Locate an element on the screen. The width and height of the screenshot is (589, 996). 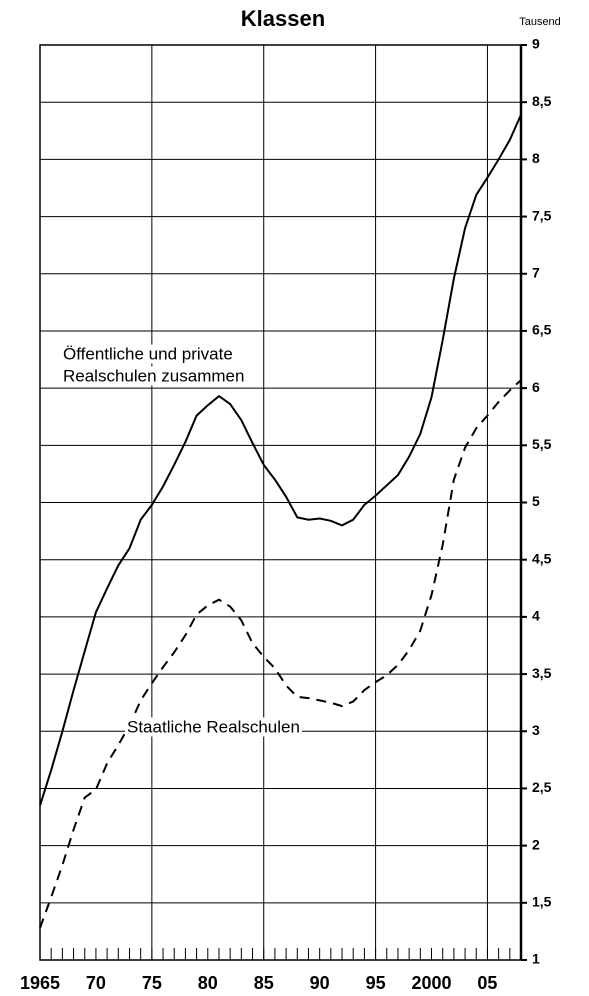
y-unit: Tausend is located at coordinates (540, 22).